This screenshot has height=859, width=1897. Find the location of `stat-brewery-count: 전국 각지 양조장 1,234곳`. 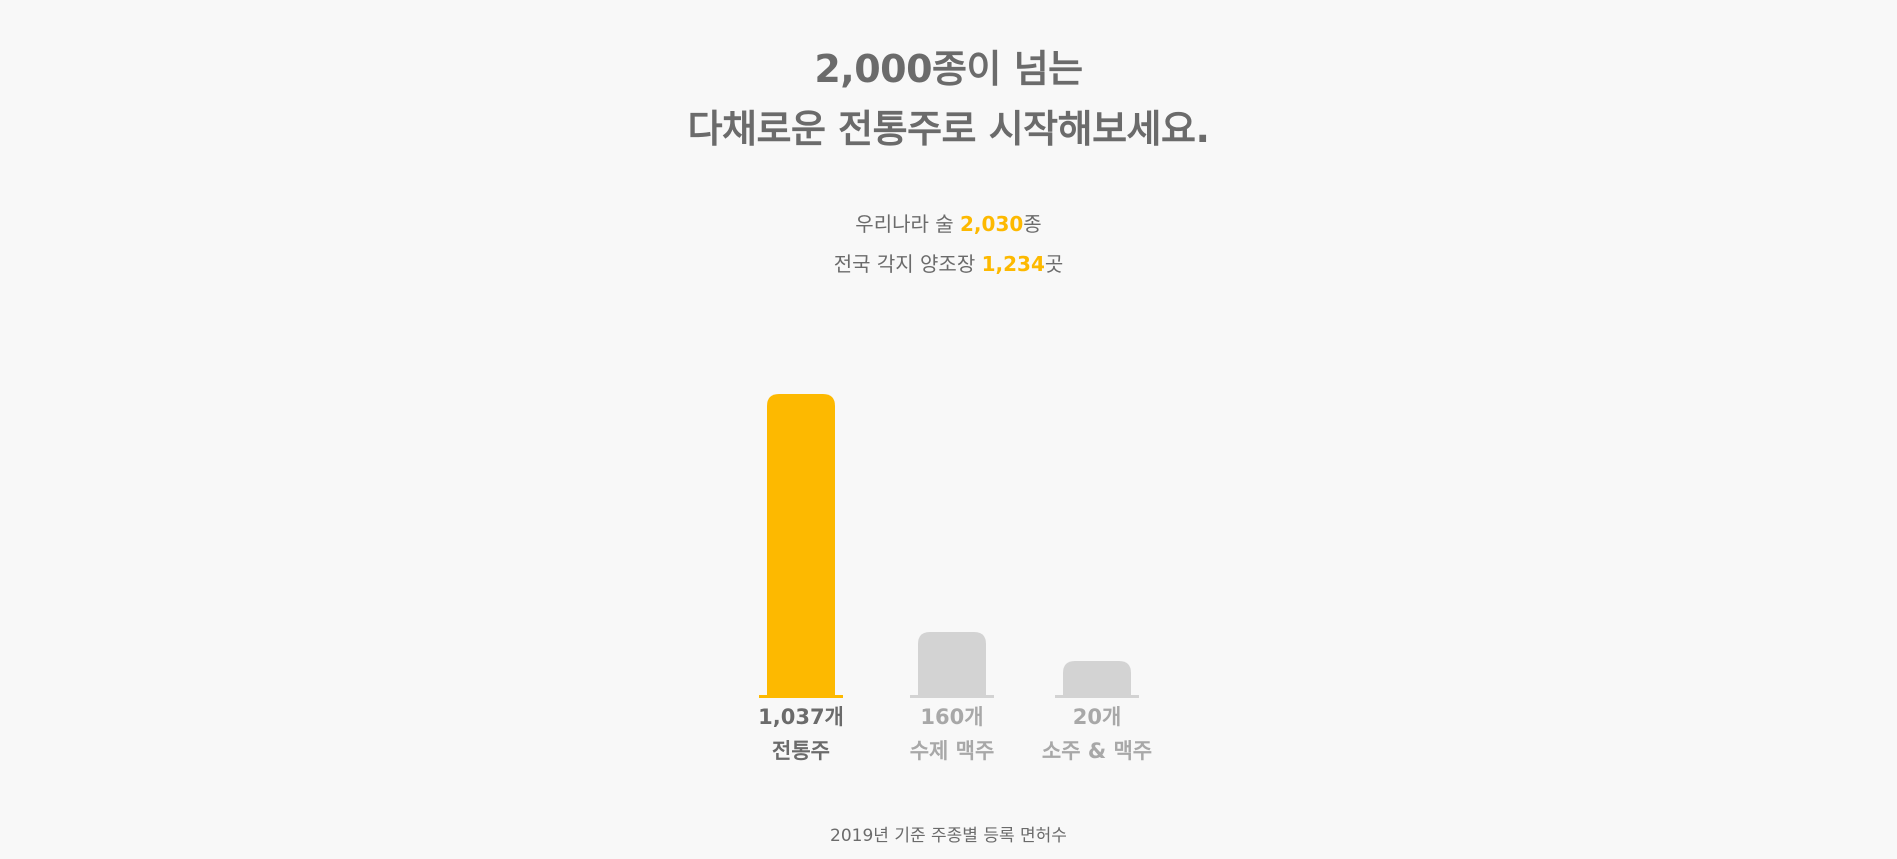

stat-brewery-count: 전국 각지 양조장 1,234곳 is located at coordinates (948, 262).